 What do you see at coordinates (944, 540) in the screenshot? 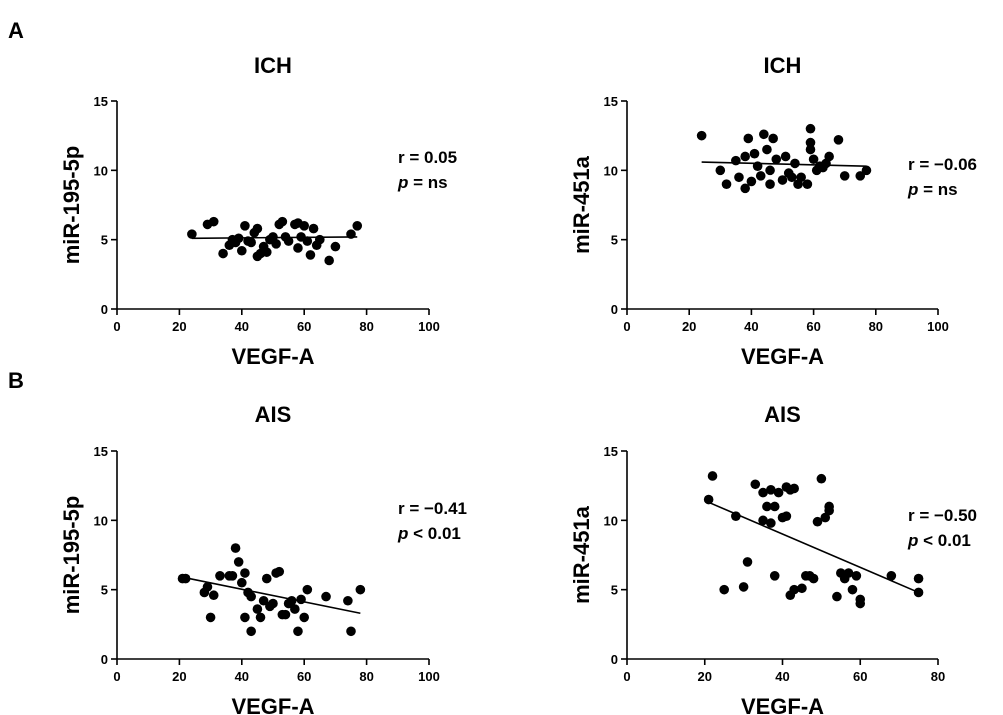
I see `p-value-text: < 0.01` at bounding box center [944, 540].